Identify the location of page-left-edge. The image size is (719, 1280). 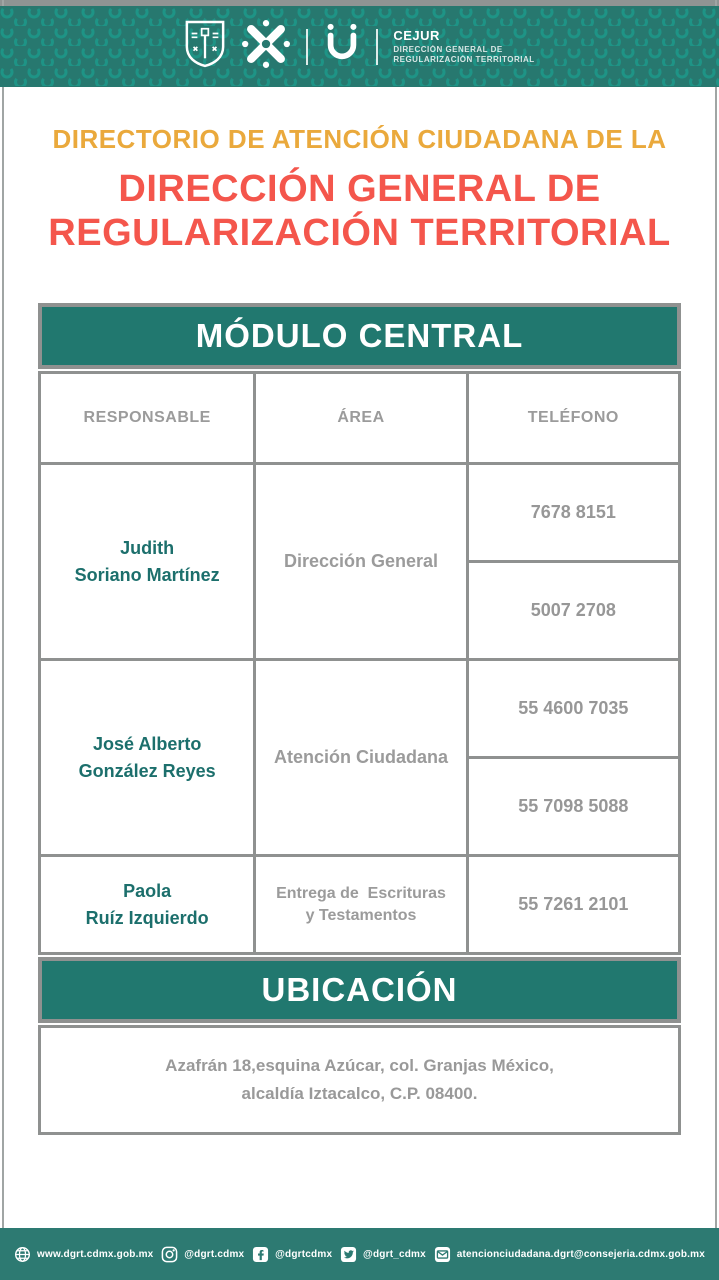
(3, 614).